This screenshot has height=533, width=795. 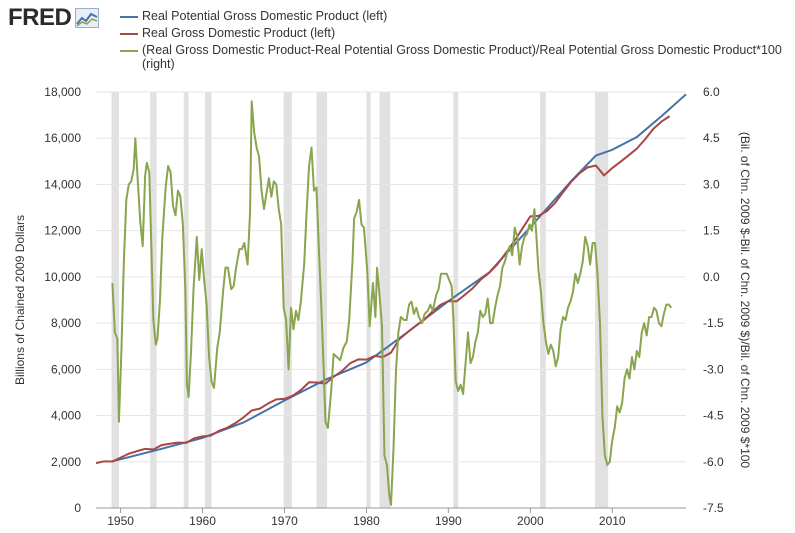 What do you see at coordinates (530, 521) in the screenshot?
I see `x-tick-label: 2000` at bounding box center [530, 521].